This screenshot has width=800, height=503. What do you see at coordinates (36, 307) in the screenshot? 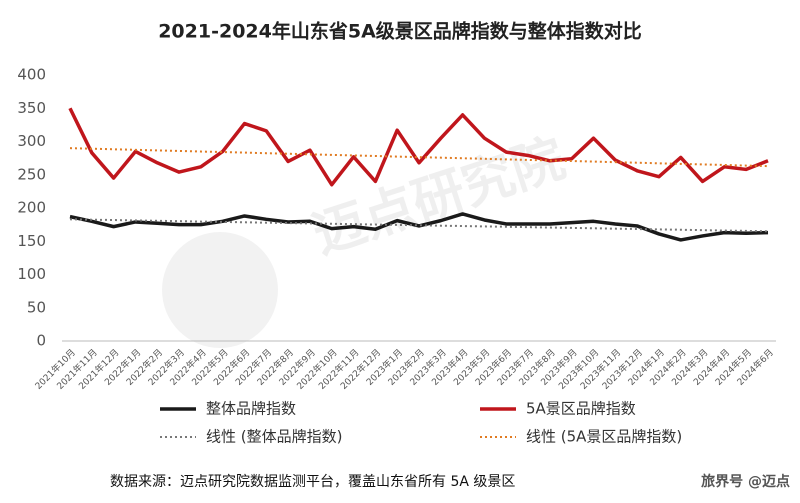
I see `y-tick-label: 50` at bounding box center [36, 307].